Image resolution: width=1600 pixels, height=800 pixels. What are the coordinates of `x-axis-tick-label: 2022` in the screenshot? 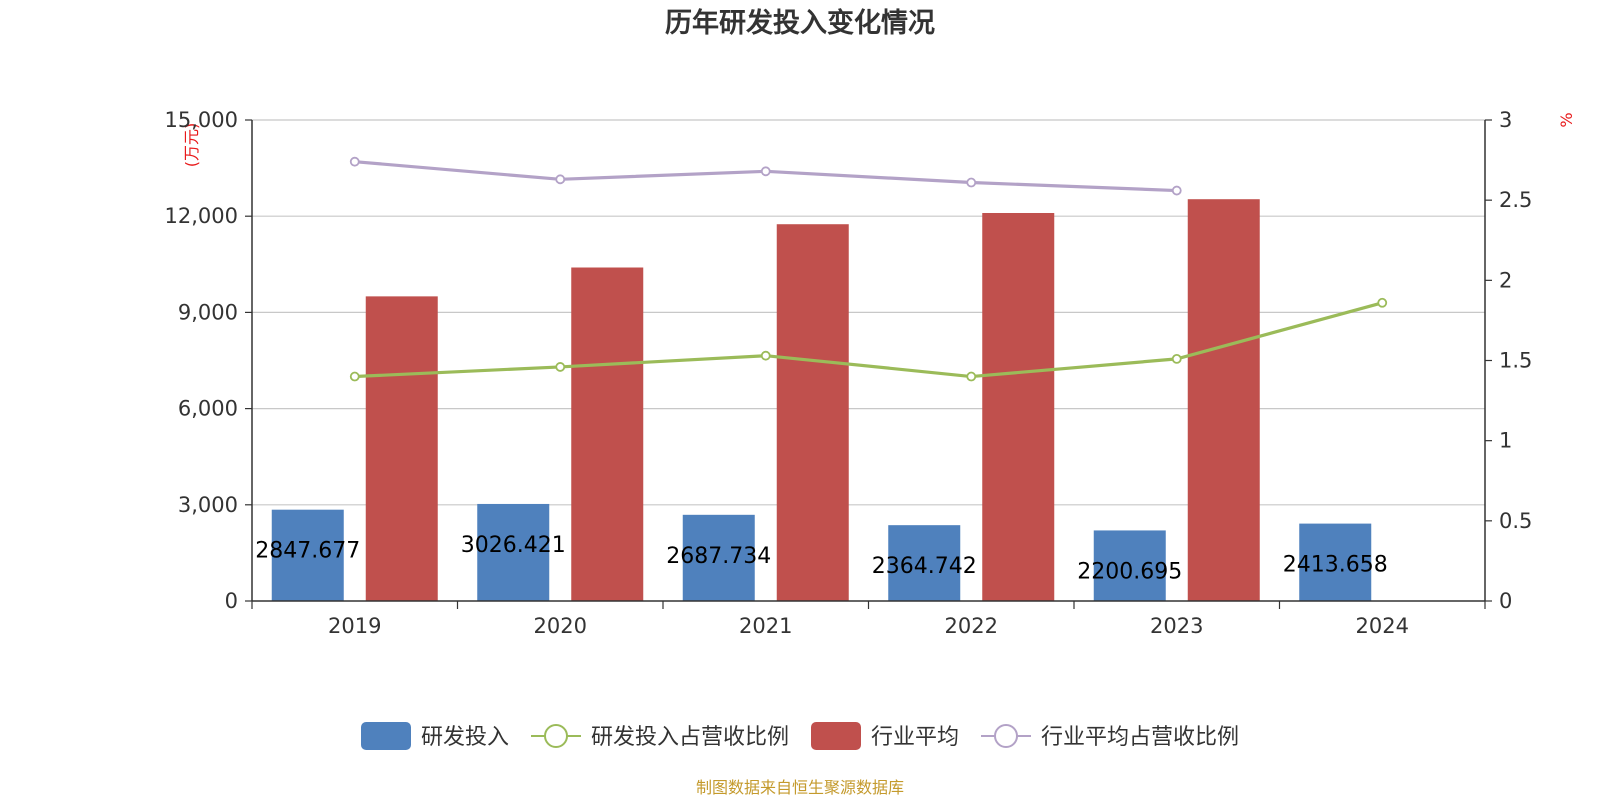 It's located at (971, 626).